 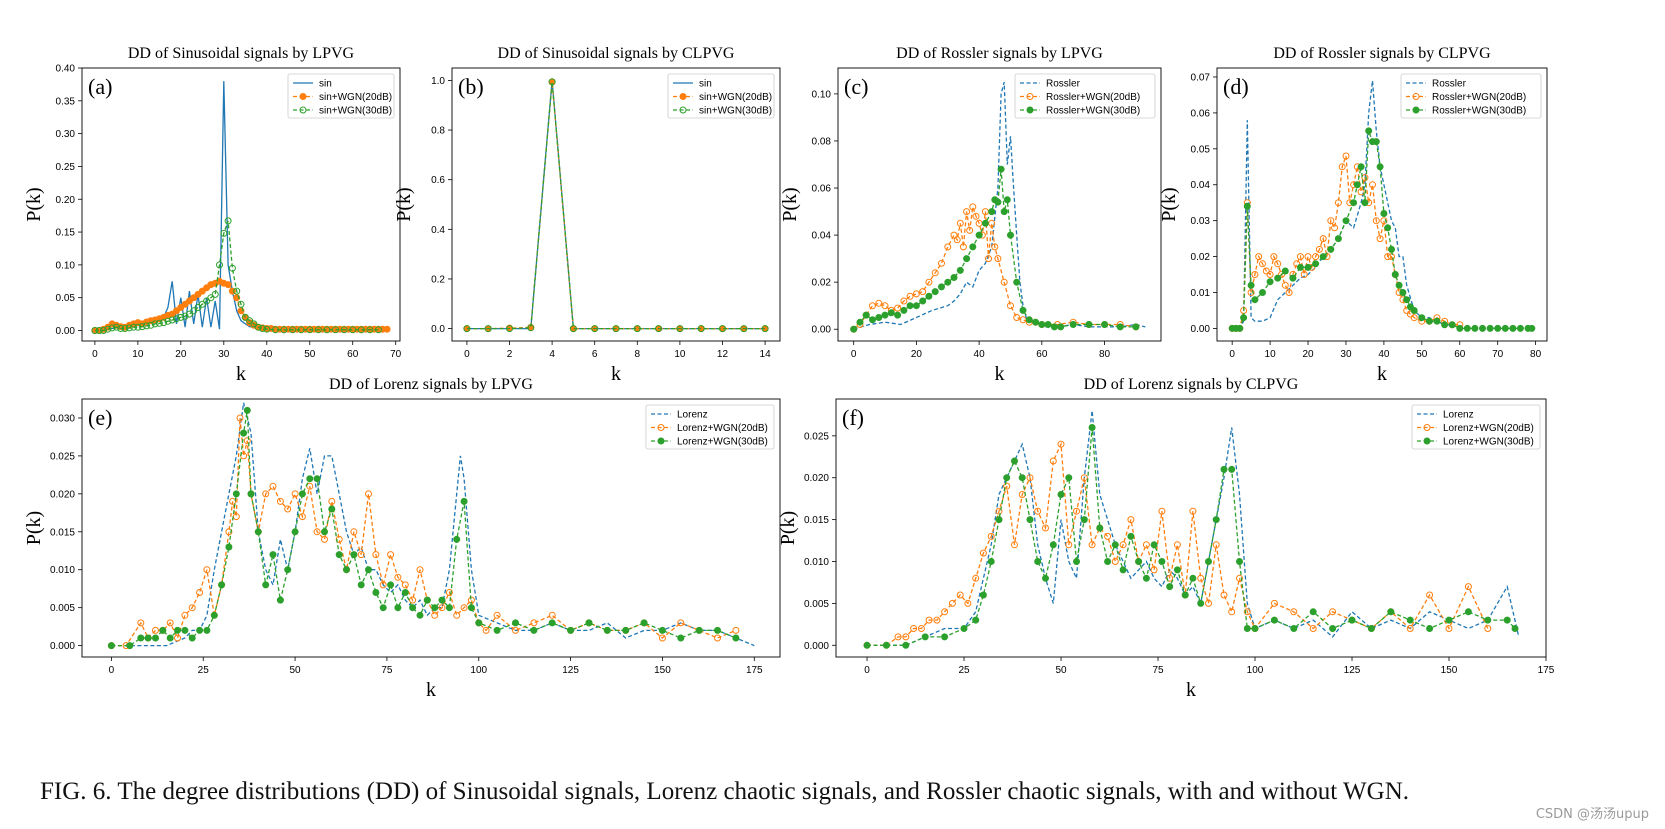 What do you see at coordinates (816, 646) in the screenshot?
I see `y-tick-label: 0.000` at bounding box center [816, 646].